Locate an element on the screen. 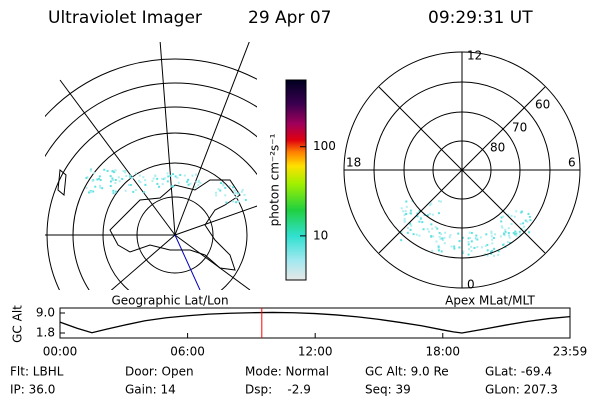 This screenshot has width=600, height=400. footer-field: Mode: Normal is located at coordinates (287, 372).